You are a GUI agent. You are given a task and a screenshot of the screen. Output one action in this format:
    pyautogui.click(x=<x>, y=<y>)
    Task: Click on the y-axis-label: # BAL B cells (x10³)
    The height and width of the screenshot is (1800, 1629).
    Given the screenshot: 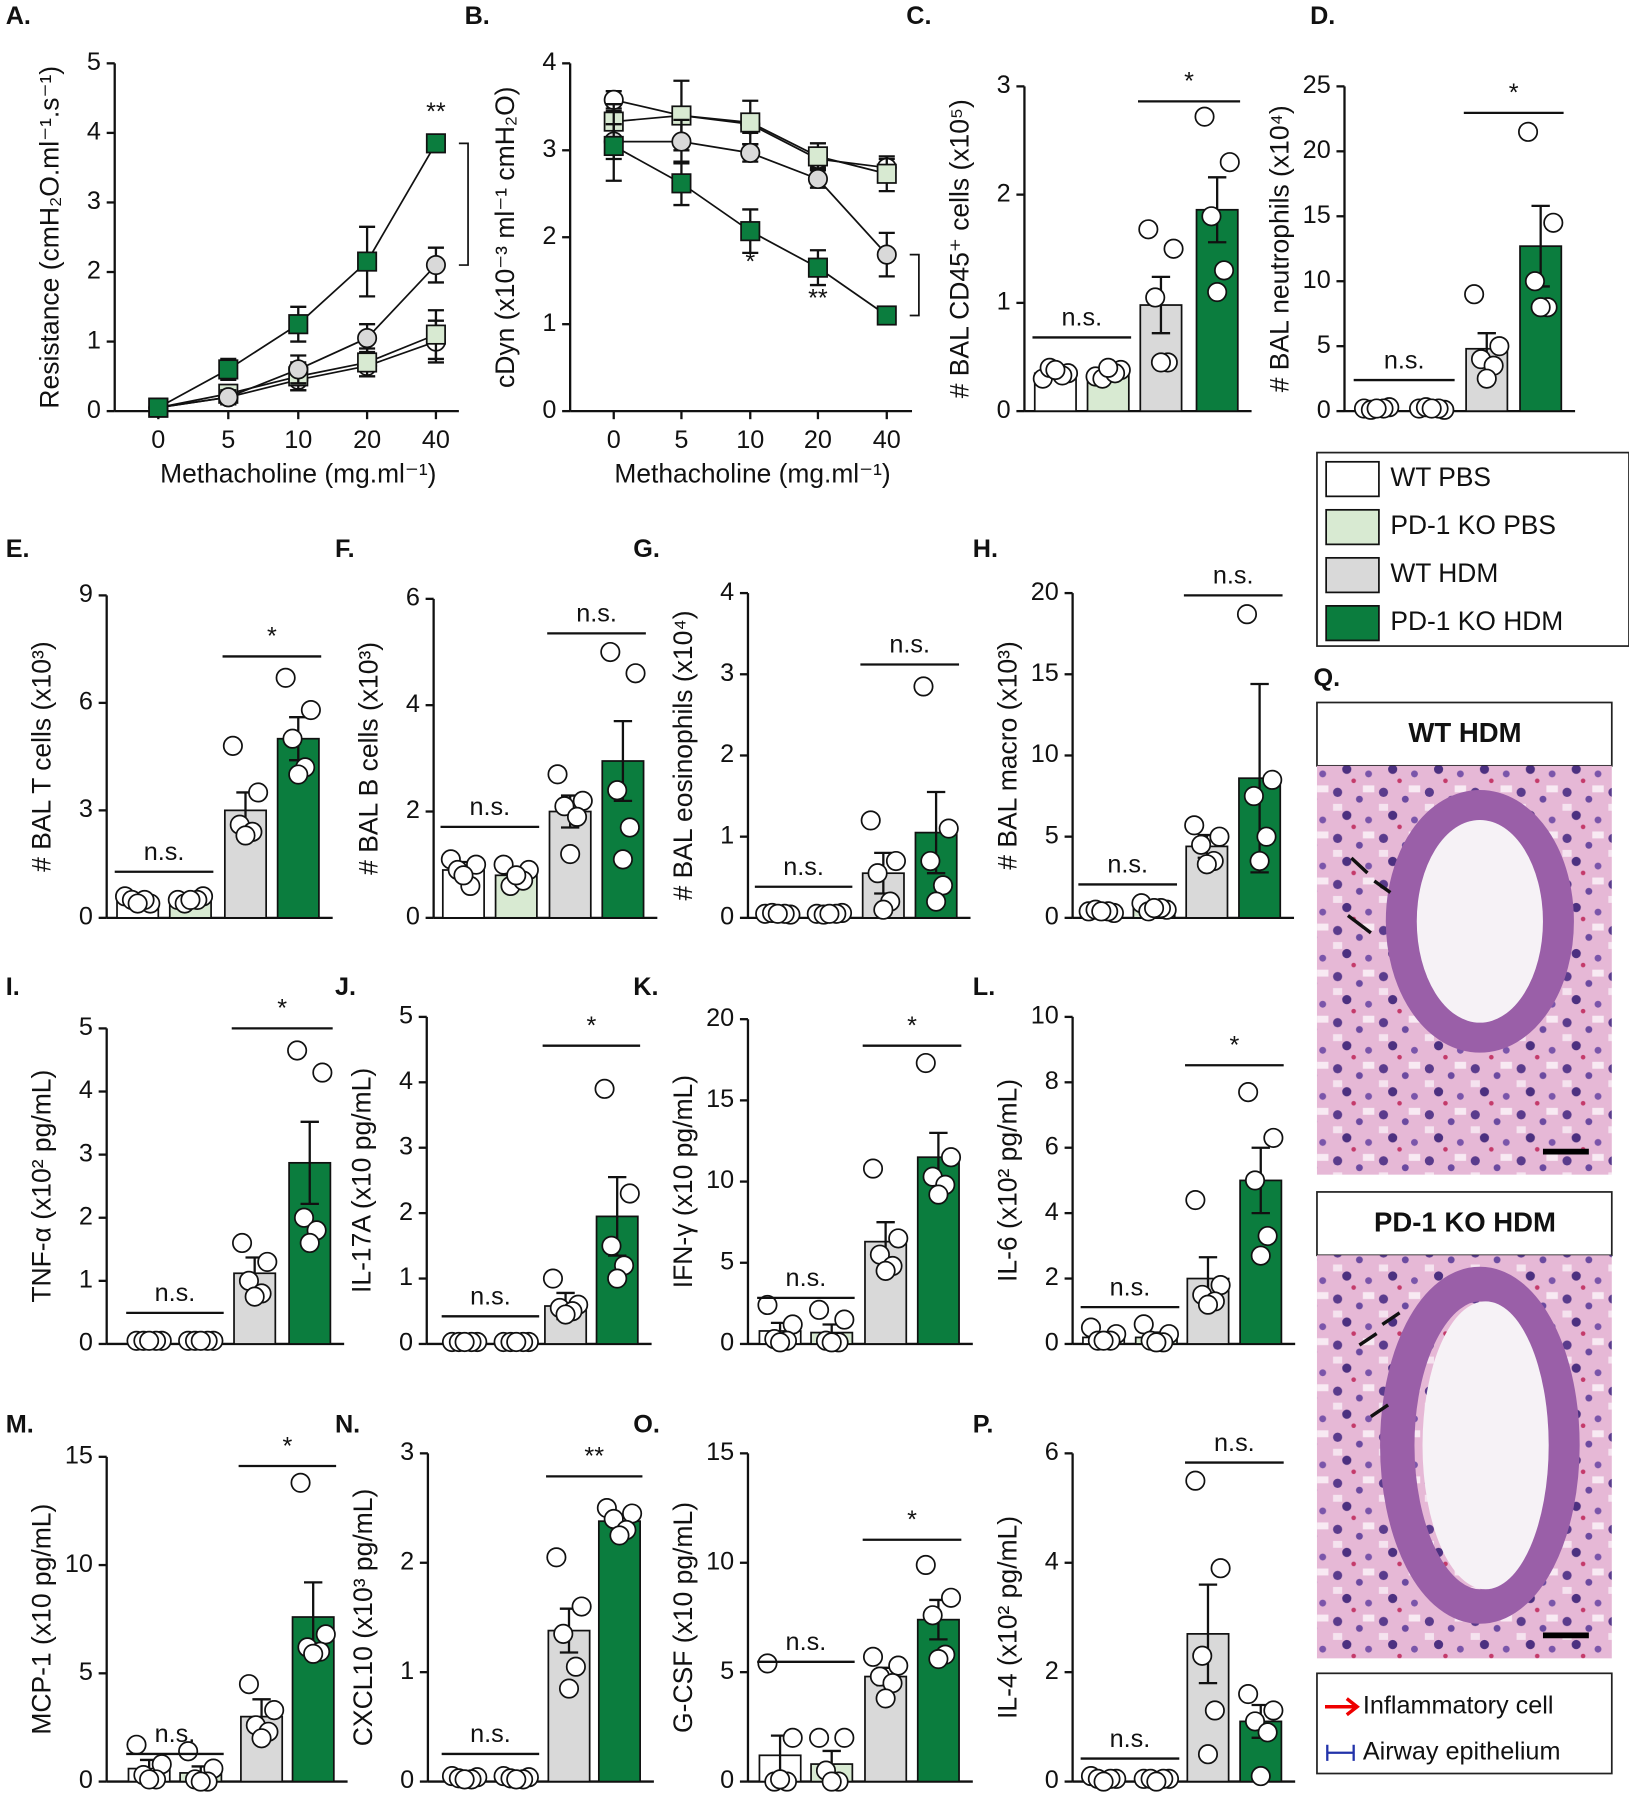 What is the action you would take?
    pyautogui.click(x=369, y=758)
    